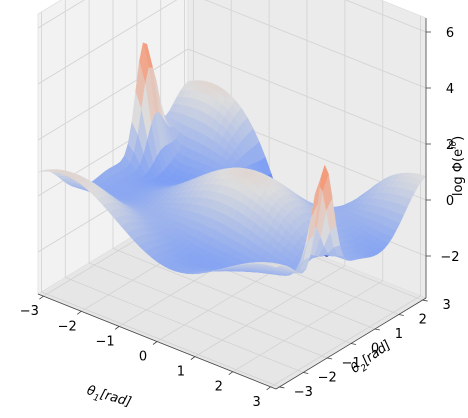  What do you see at coordinates (351, 363) in the screenshot?
I see `y-tick-label: −1` at bounding box center [351, 363].